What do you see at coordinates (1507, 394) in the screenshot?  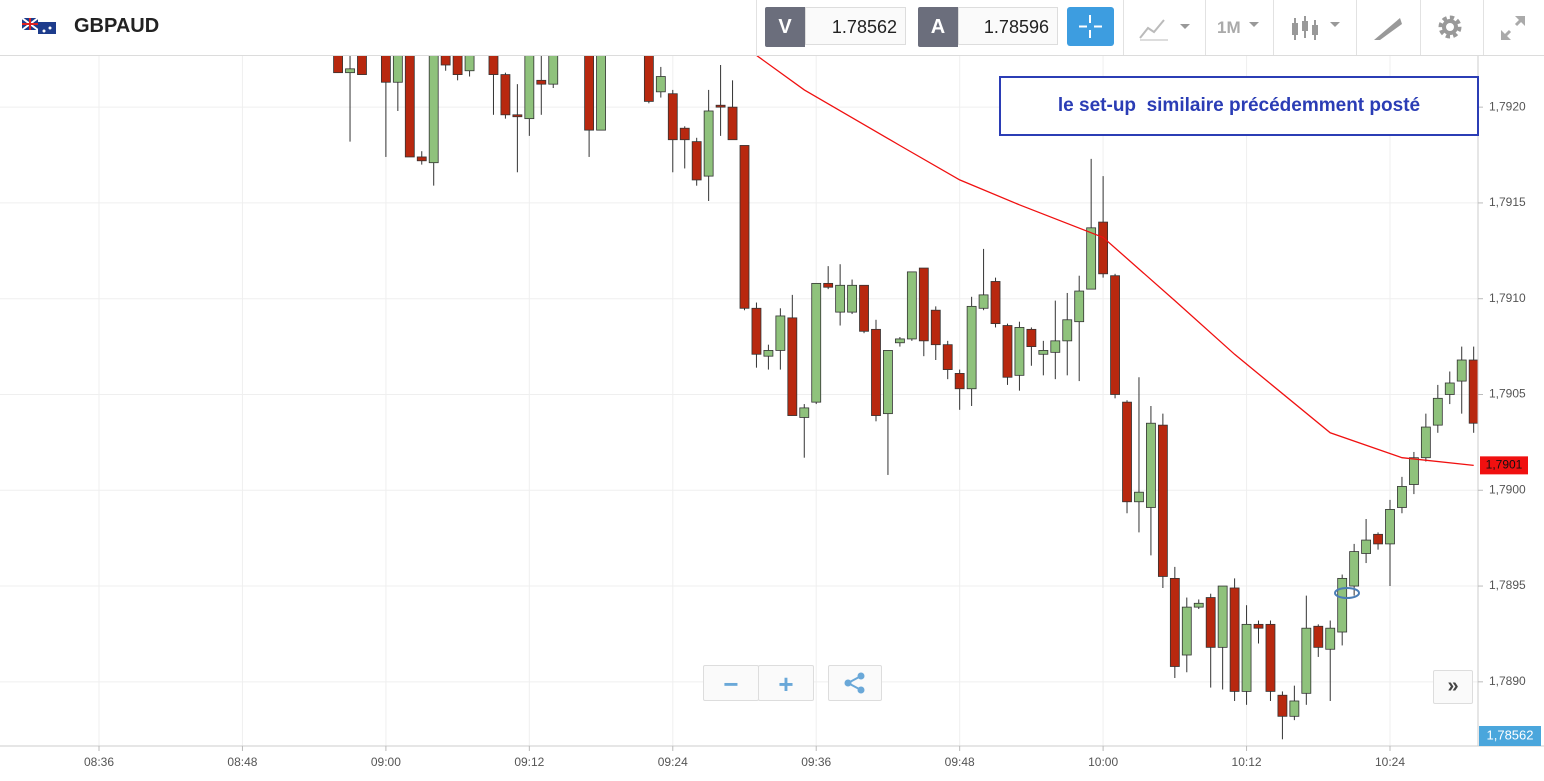 I see `y-tick-label: 1,7905` at bounding box center [1507, 394].